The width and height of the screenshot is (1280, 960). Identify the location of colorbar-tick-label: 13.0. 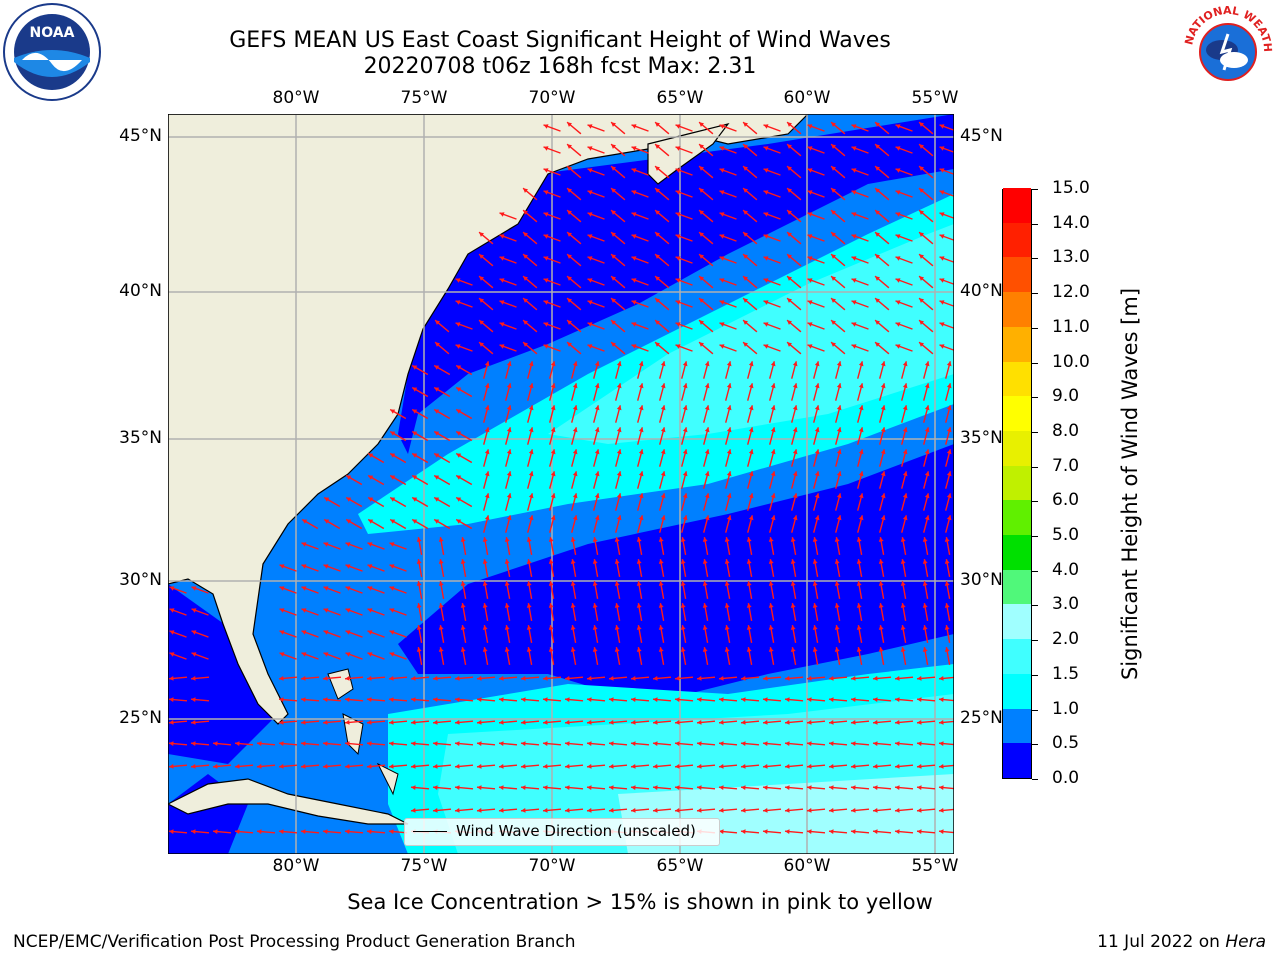
(1071, 257).